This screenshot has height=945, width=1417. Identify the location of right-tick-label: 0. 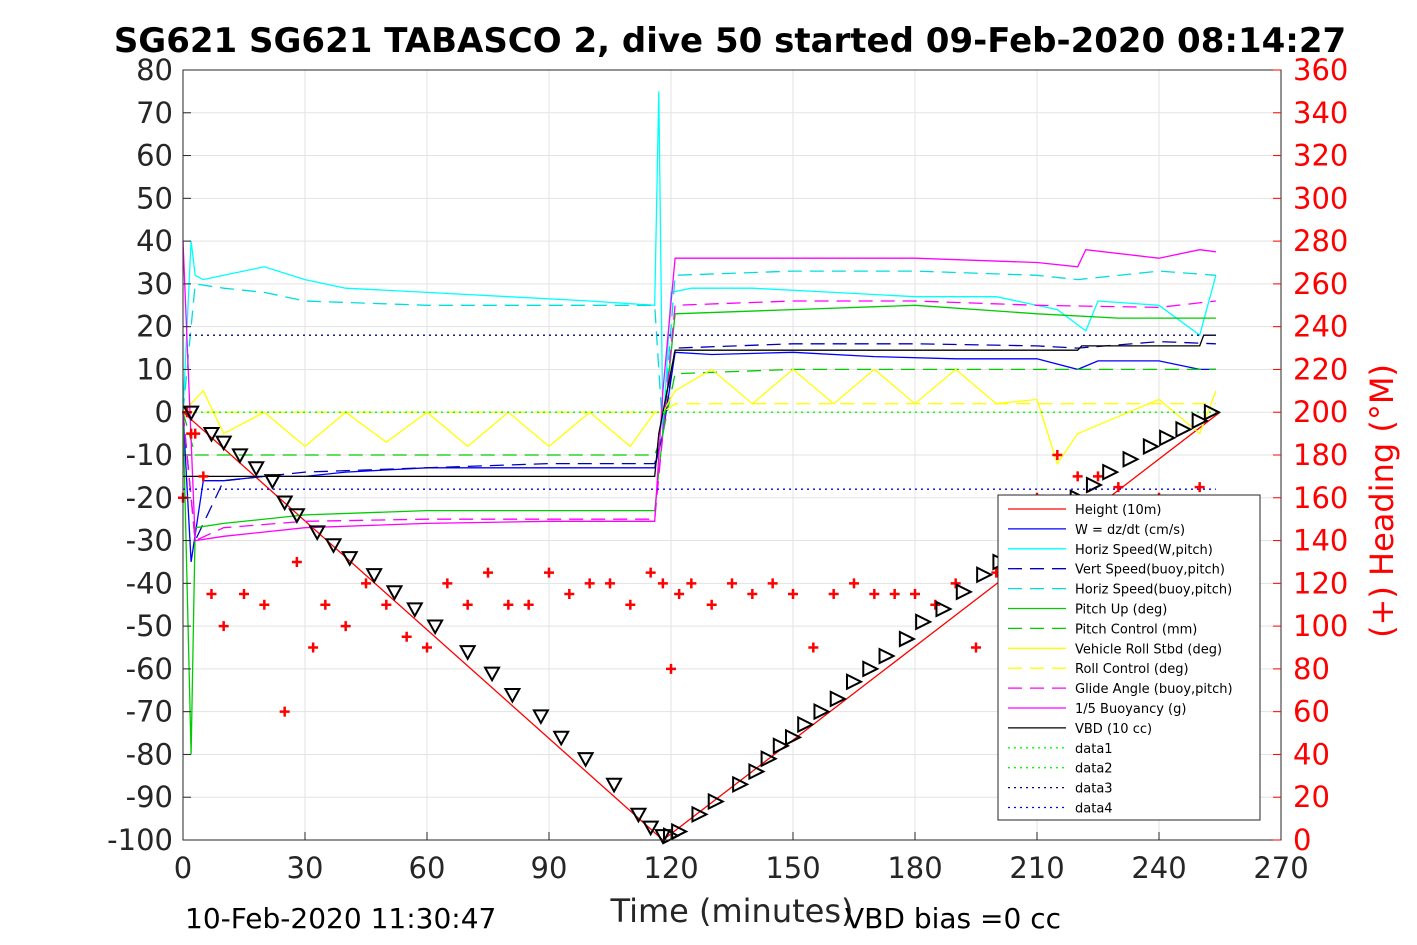
(1302, 840).